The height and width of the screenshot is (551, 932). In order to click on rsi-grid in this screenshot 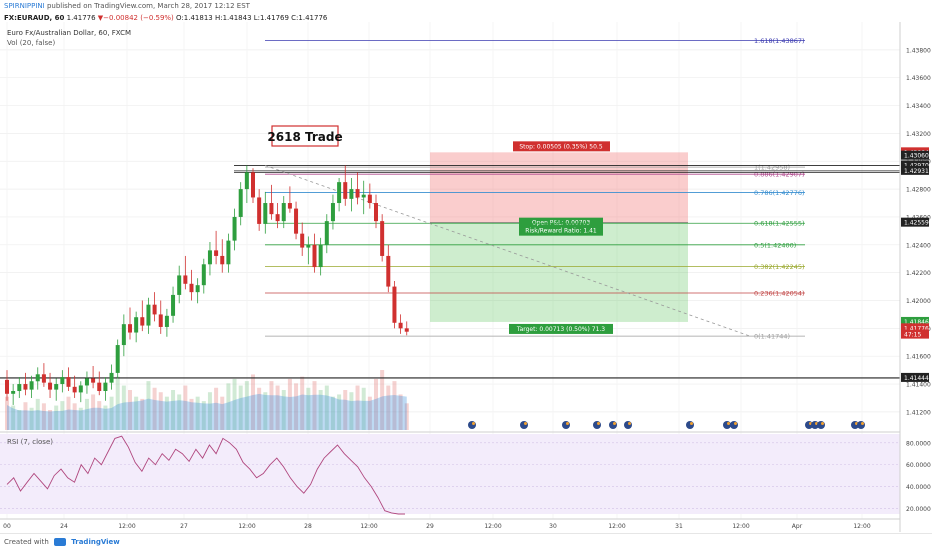, I will do `click(450, 475)`.